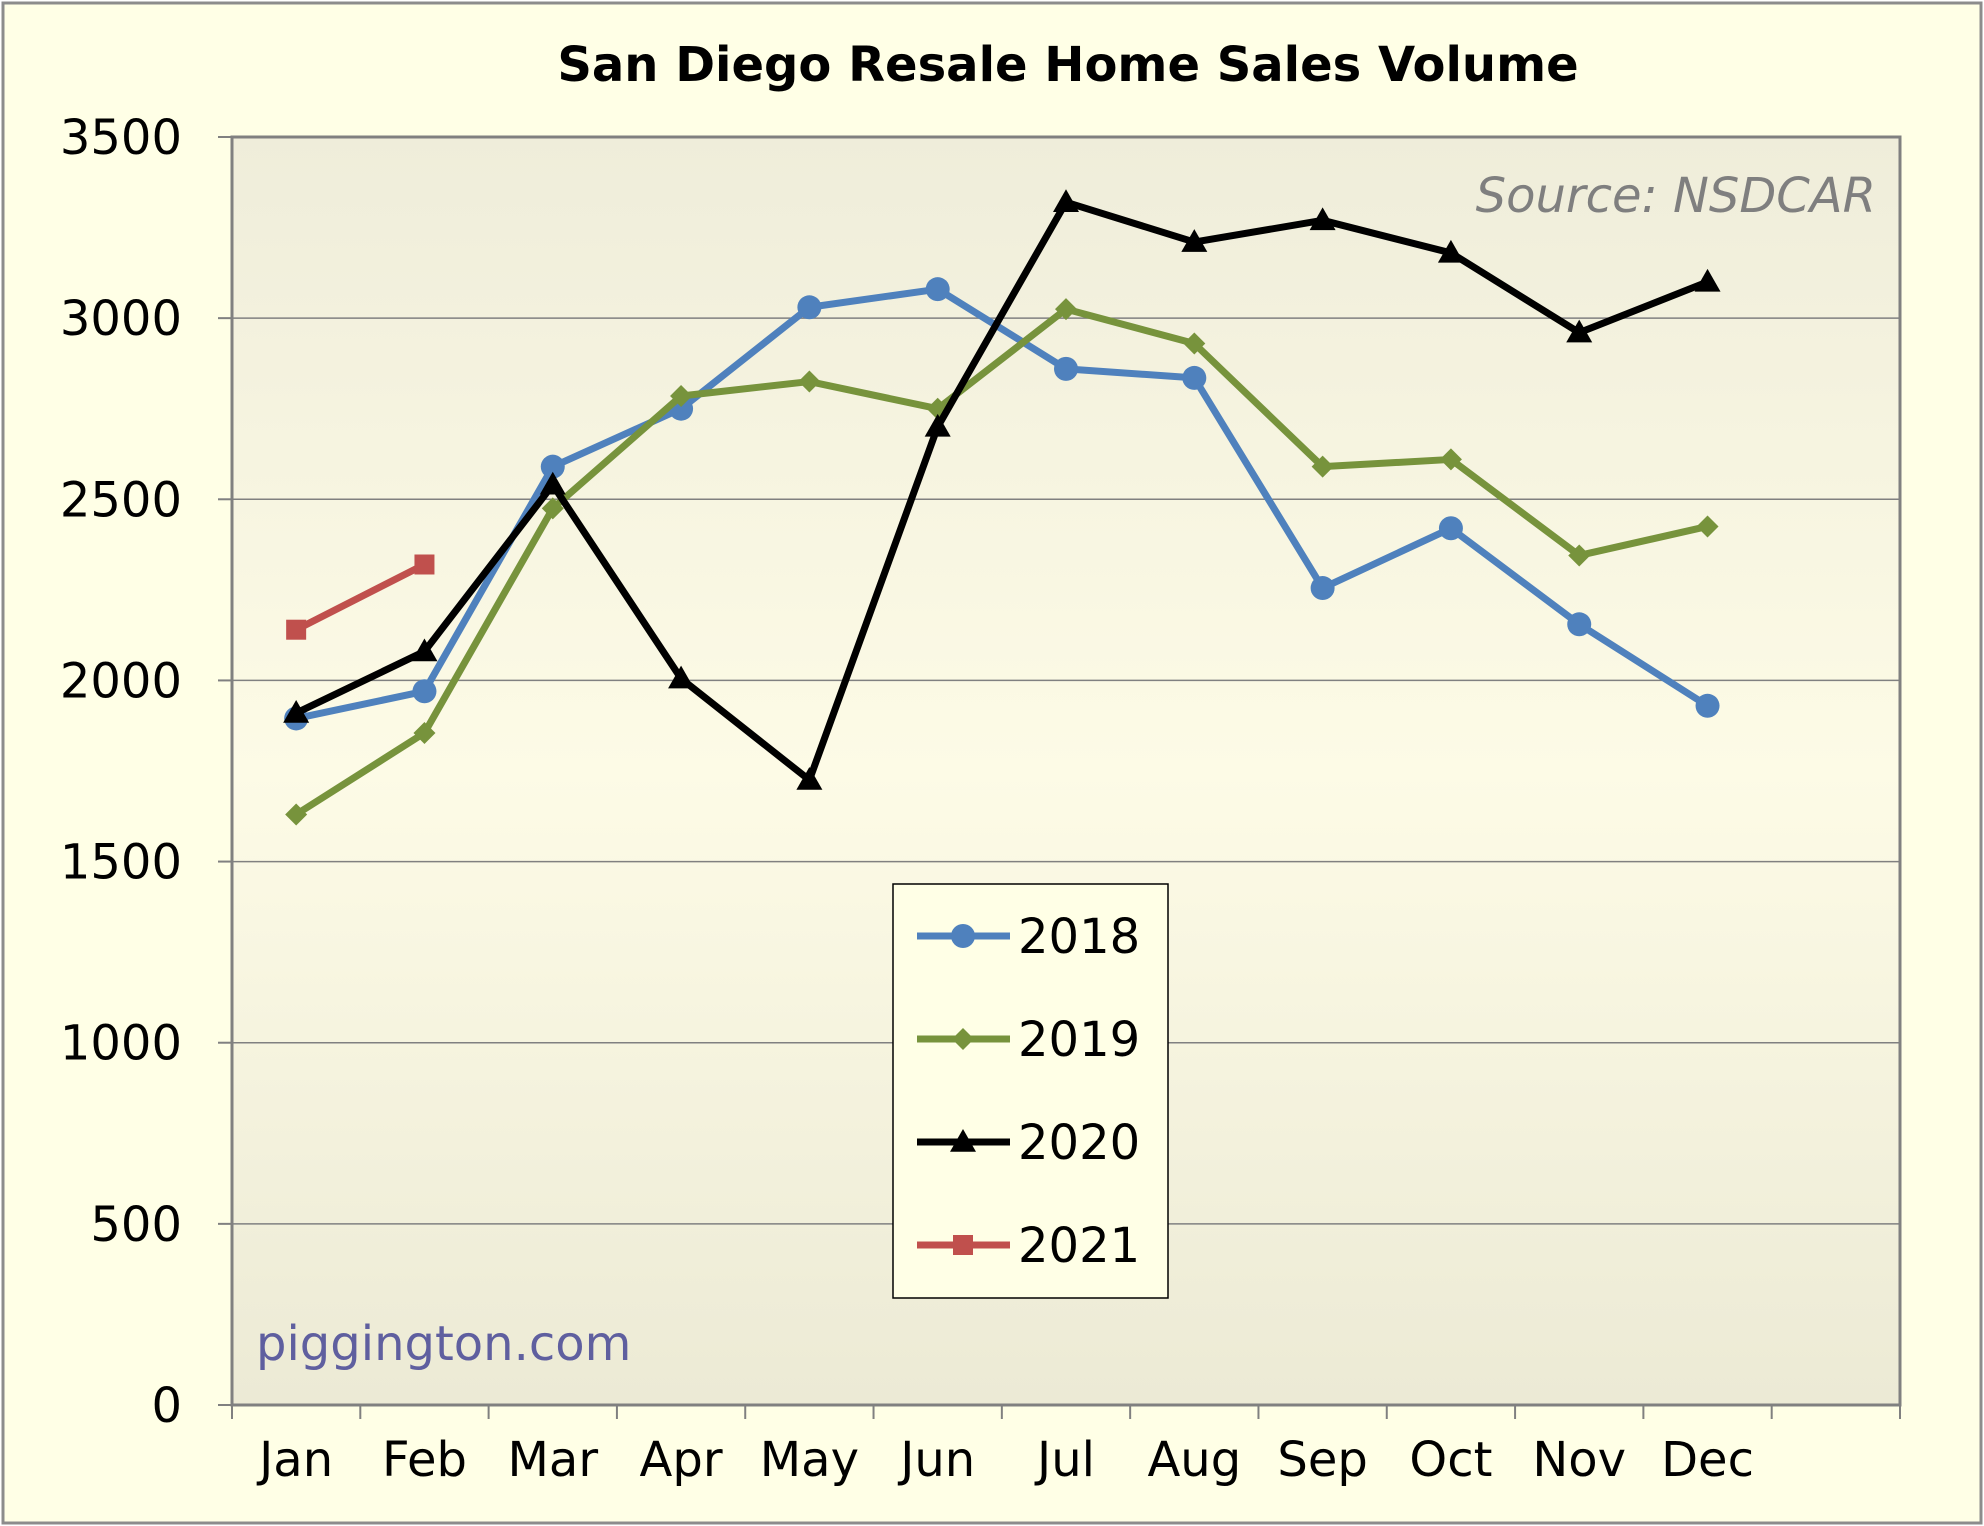 Image resolution: width=1984 pixels, height=1526 pixels. What do you see at coordinates (1067, 65) in the screenshot?
I see `chart-title: San Diego Resale Home Sales Volume` at bounding box center [1067, 65].